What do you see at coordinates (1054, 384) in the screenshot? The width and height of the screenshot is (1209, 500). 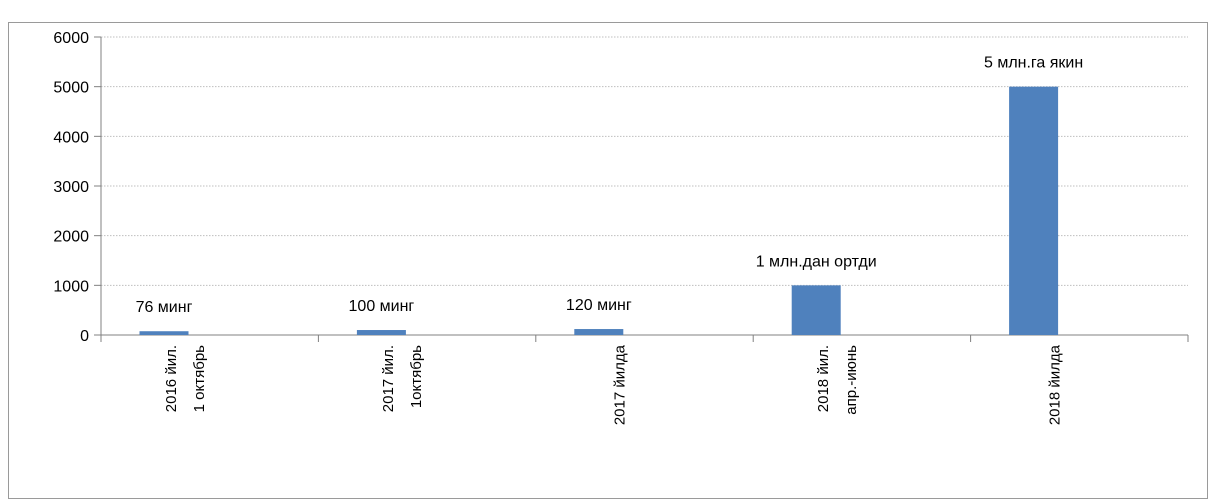 I see `category-label: 2018 йилда` at bounding box center [1054, 384].